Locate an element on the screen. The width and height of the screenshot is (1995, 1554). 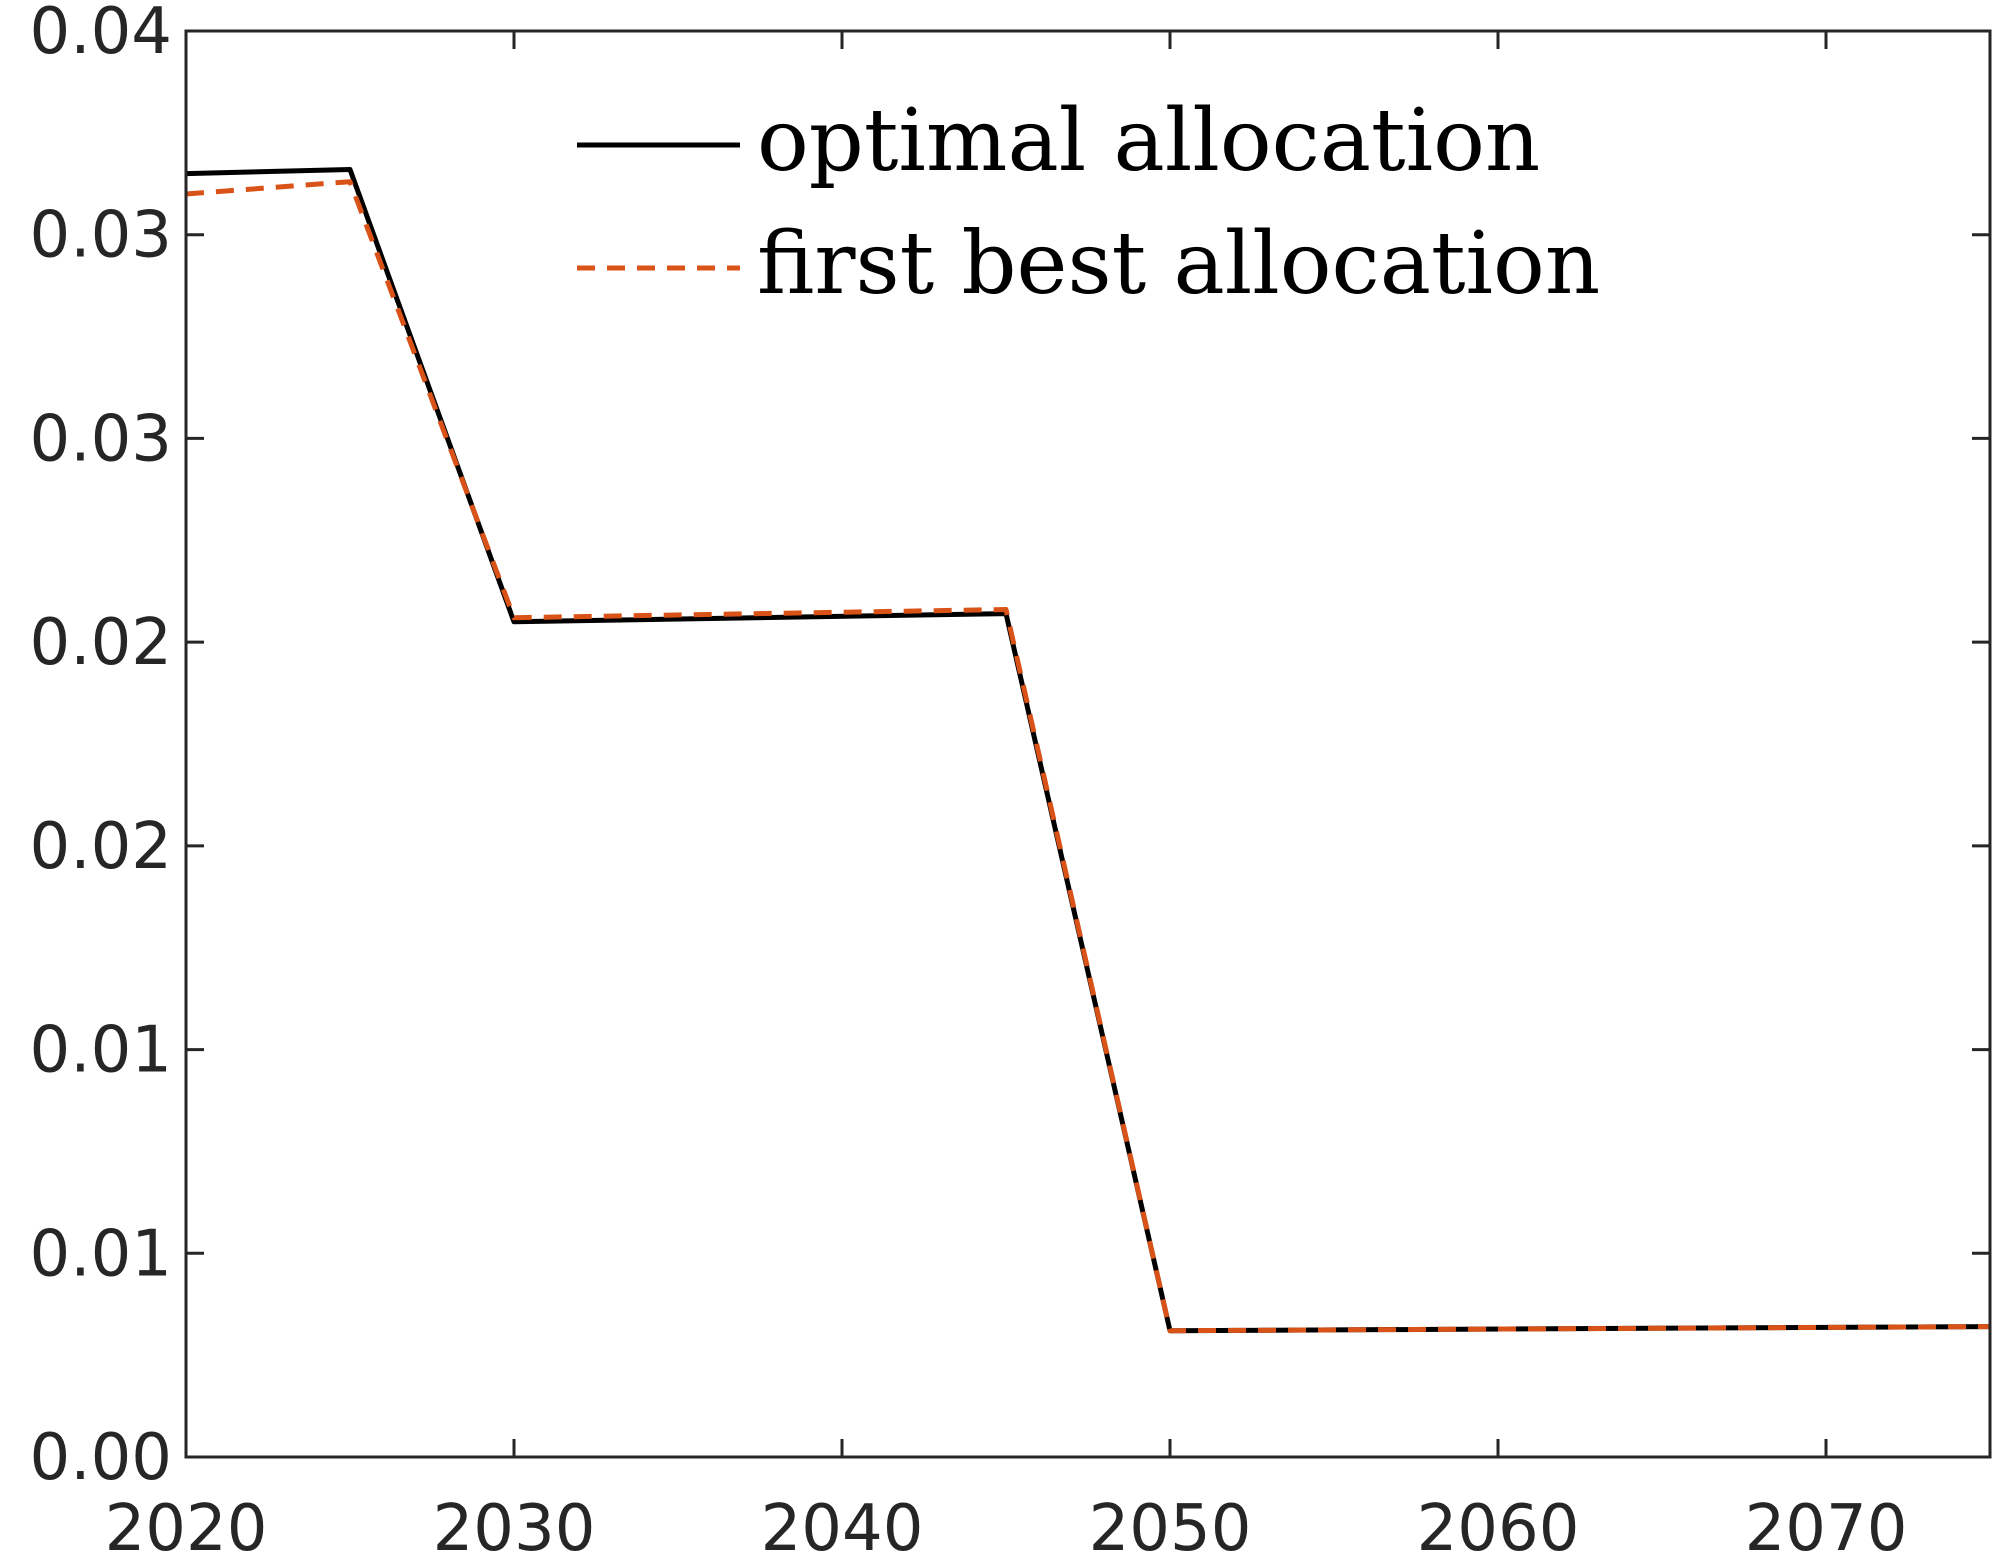
x-tick-label: 2060 is located at coordinates (1498, 1523).